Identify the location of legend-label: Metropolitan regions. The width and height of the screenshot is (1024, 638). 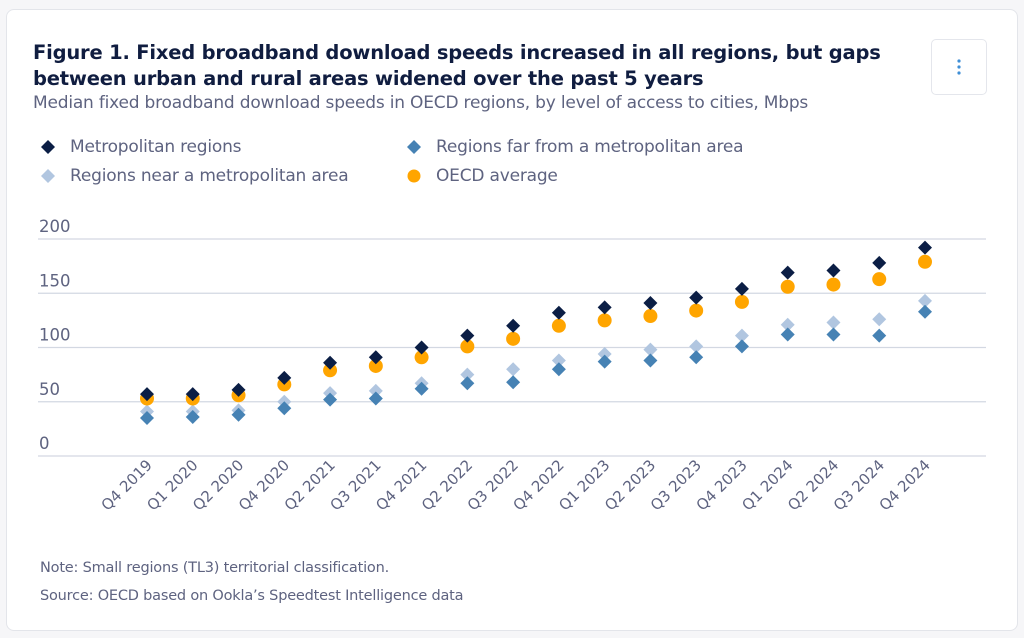
(156, 147).